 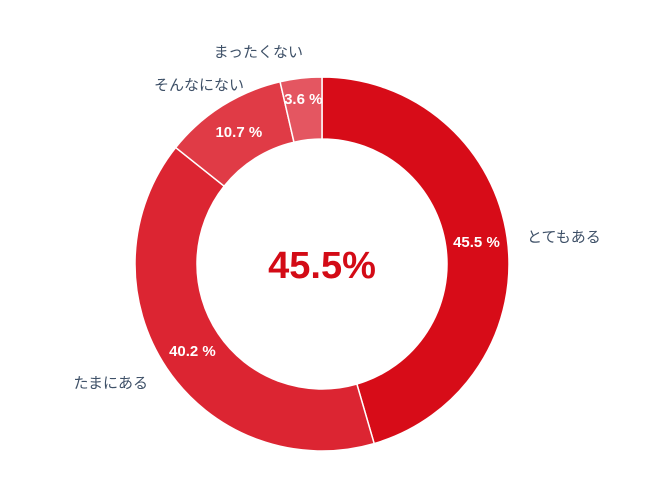 I want to click on category-label-0: とてもある, so click(x=564, y=237).